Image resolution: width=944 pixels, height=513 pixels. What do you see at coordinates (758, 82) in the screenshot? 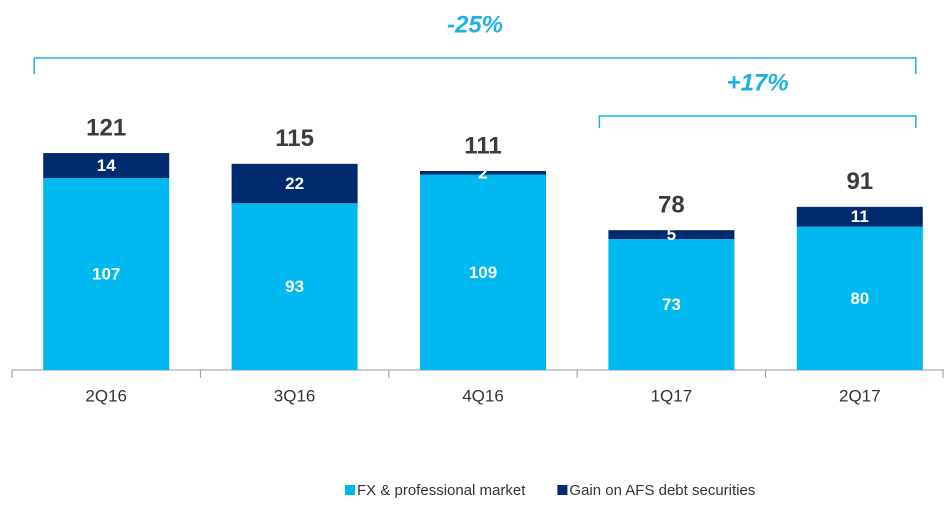
I see `annotation-text: +17%` at bounding box center [758, 82].